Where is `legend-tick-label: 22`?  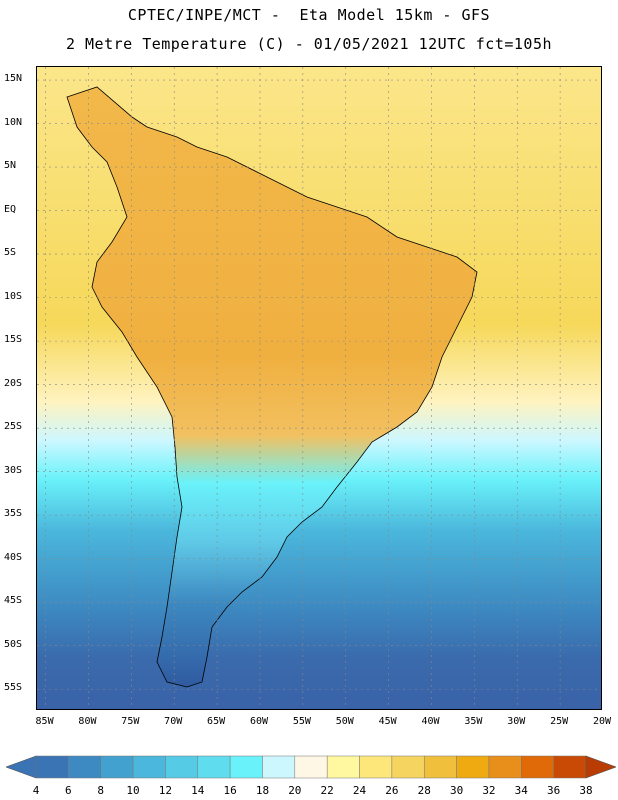
legend-tick-label: 22 is located at coordinates (327, 790).